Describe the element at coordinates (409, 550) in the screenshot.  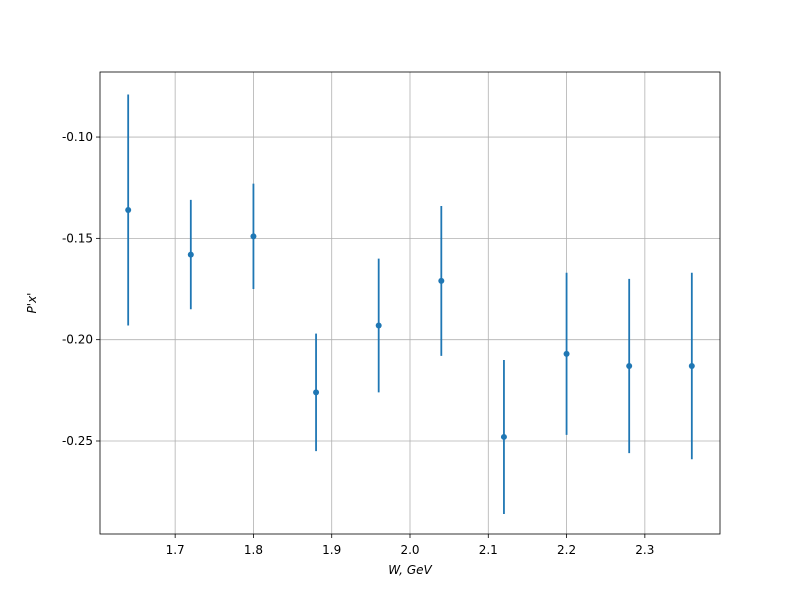
I see `x-tick-label: 2.0` at that location.